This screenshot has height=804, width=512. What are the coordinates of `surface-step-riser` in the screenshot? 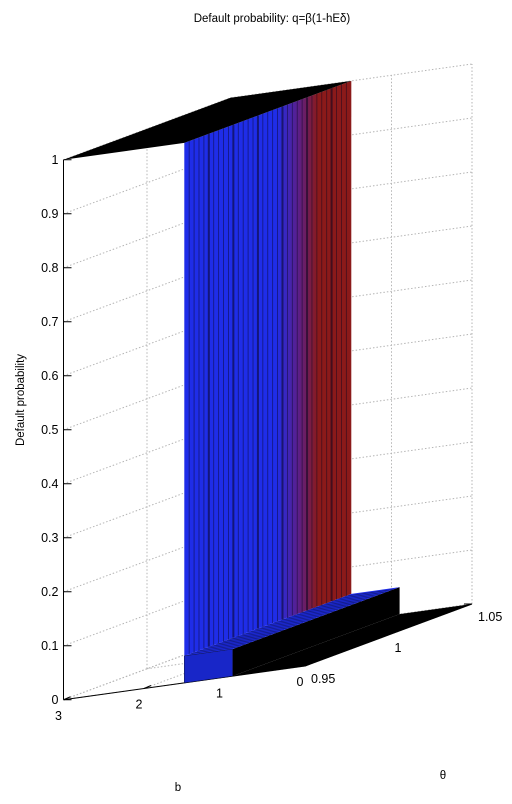 It's located at (316, 632).